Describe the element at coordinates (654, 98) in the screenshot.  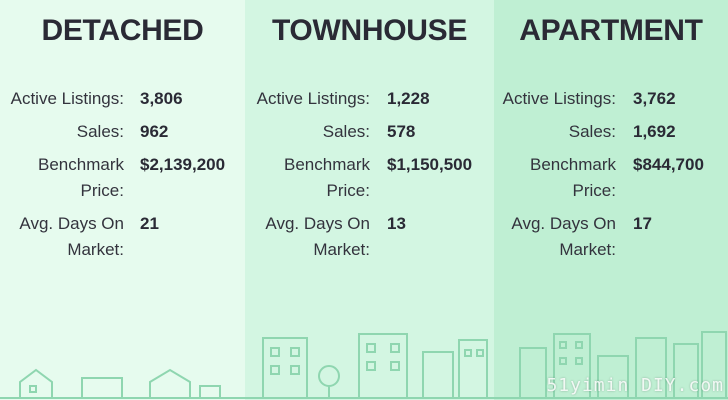
I see `stat-value: 3,762` at that location.